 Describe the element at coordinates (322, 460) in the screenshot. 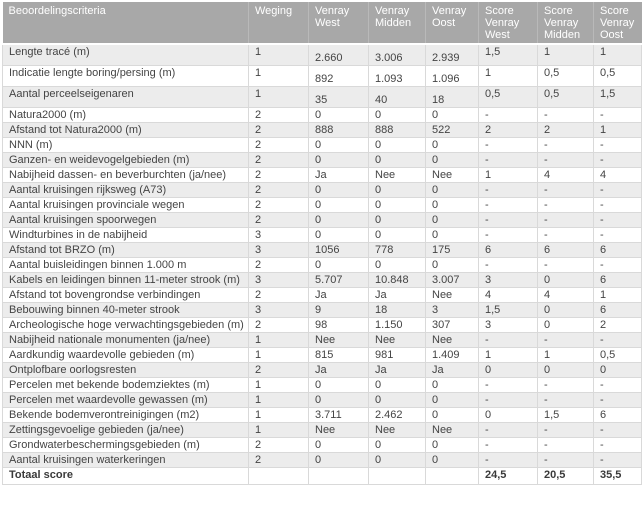

I see `table-row: Aantal kruisingen waterkeringen 2 0 0 0- - -` at that location.